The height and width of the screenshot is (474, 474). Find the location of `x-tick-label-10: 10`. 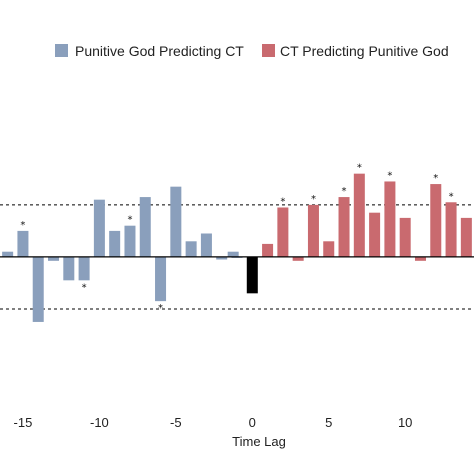

x-tick-label-10: 10 is located at coordinates (405, 422).